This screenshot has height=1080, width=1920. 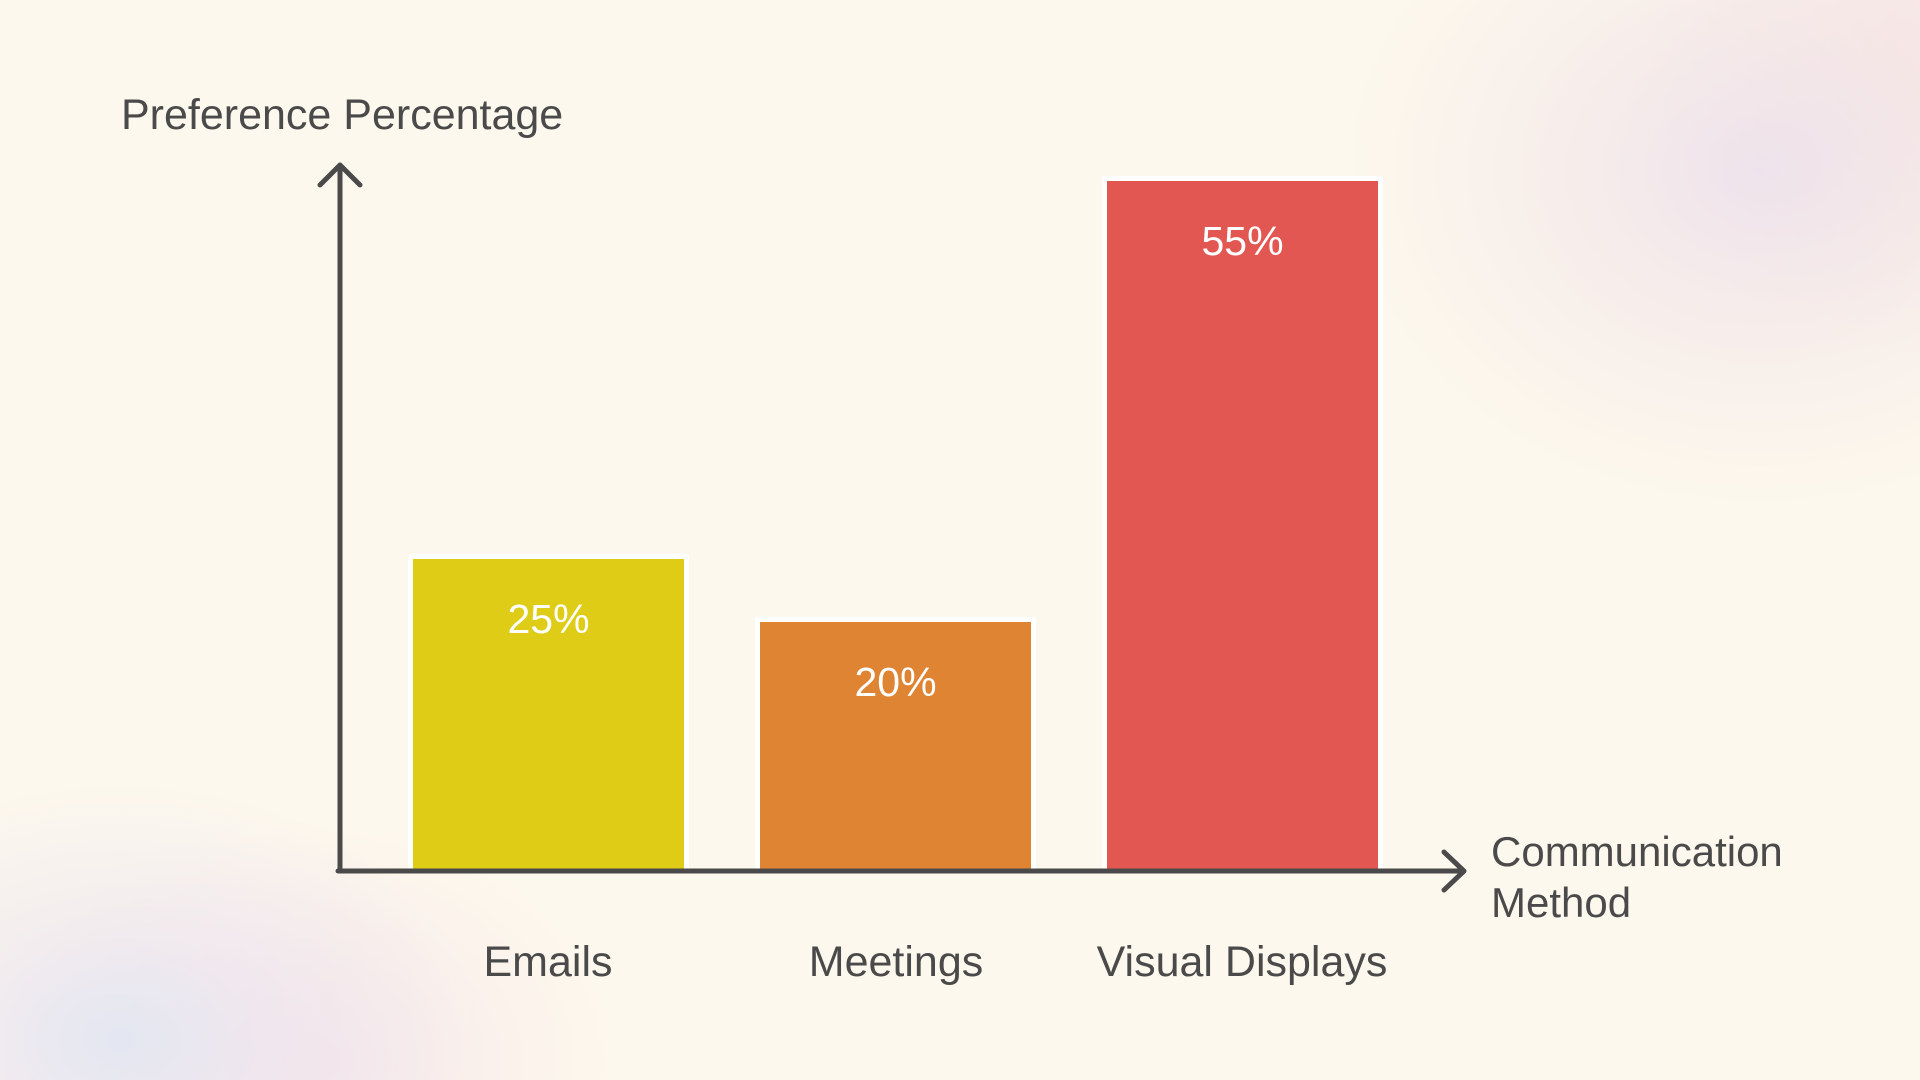 What do you see at coordinates (548, 711) in the screenshot?
I see `bar-emails: 25%` at bounding box center [548, 711].